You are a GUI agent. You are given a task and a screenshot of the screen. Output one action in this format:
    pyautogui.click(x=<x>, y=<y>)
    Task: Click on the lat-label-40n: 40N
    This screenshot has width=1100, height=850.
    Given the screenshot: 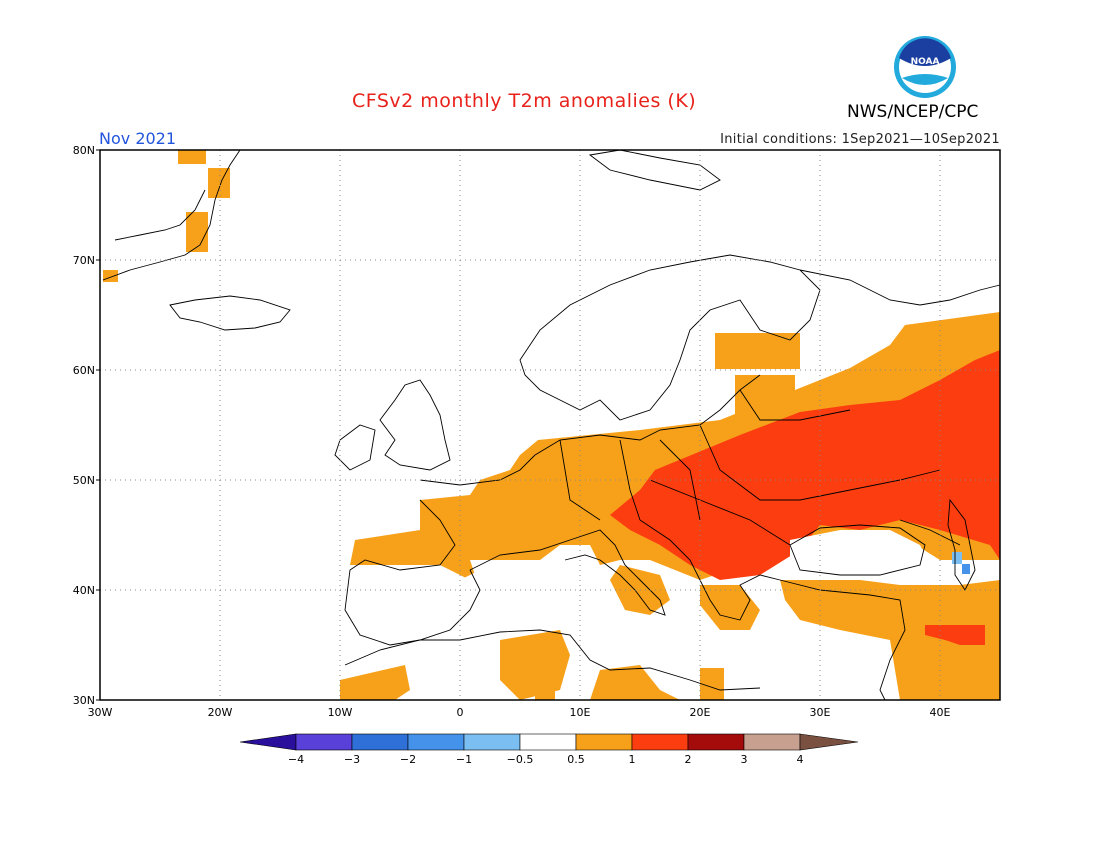 What is the action you would take?
    pyautogui.click(x=84, y=590)
    